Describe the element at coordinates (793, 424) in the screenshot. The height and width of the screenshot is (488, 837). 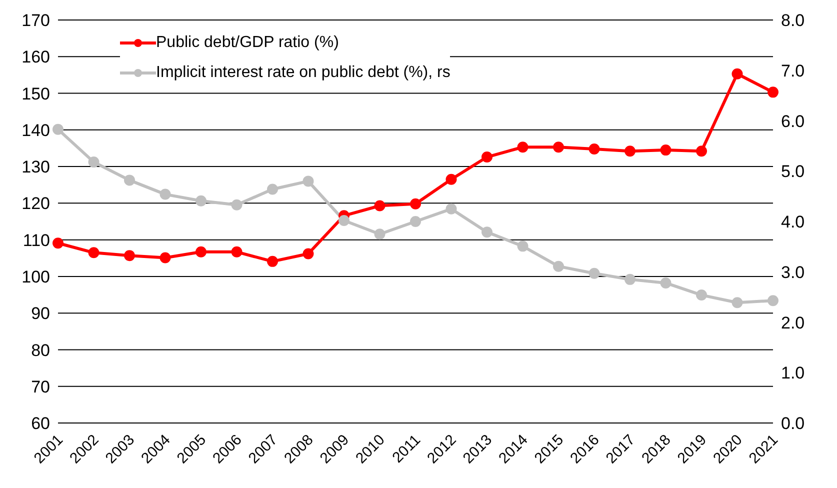
I see `y2-tick-label: 0.0` at that location.